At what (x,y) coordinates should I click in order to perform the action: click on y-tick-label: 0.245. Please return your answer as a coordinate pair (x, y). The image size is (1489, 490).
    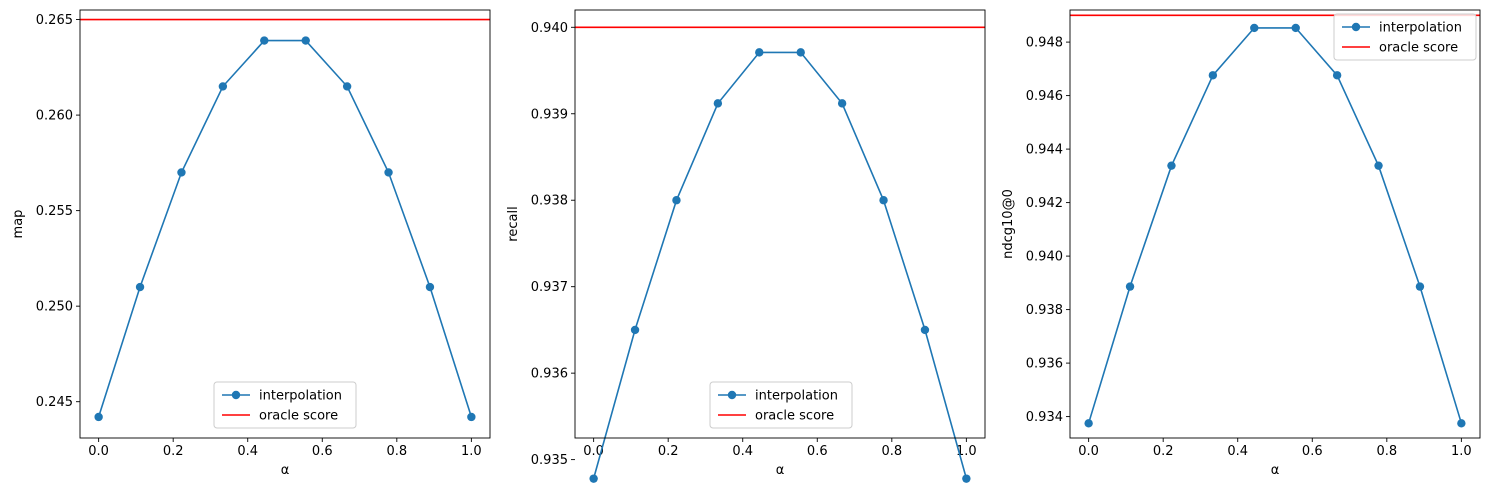
    Looking at the image, I should click on (54, 402).